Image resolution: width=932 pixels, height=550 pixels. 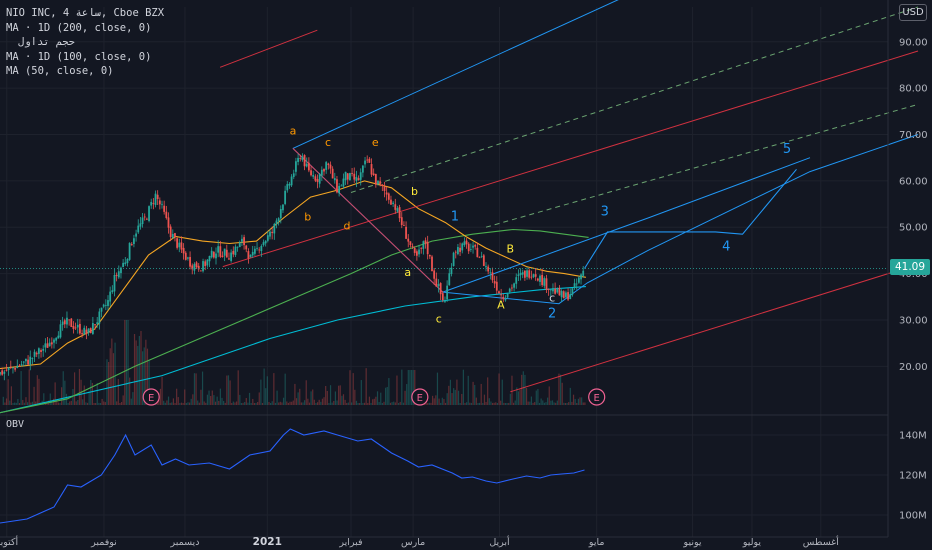 I want to click on currency-button: USD, so click(x=913, y=12).